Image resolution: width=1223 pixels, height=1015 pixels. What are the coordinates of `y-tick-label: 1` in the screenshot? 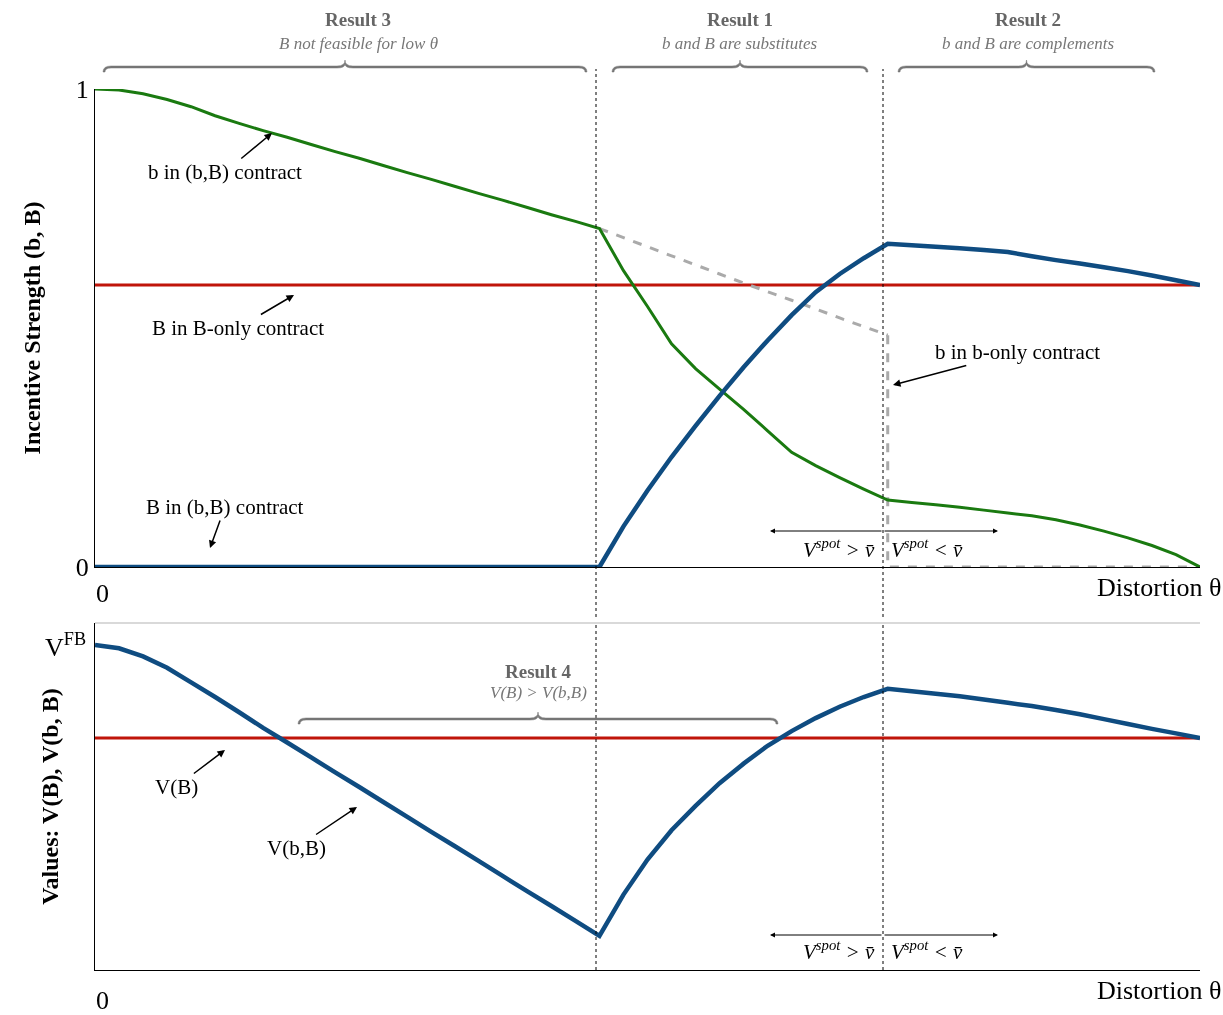 It's located at (82, 90).